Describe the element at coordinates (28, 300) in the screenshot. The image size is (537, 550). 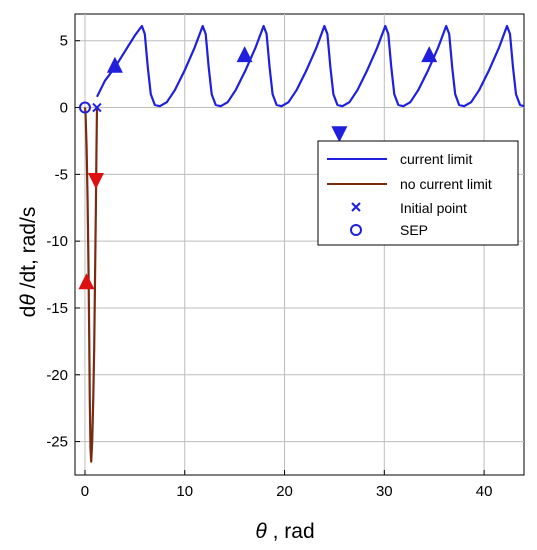
I see `y-axis-symbol: θ` at that location.